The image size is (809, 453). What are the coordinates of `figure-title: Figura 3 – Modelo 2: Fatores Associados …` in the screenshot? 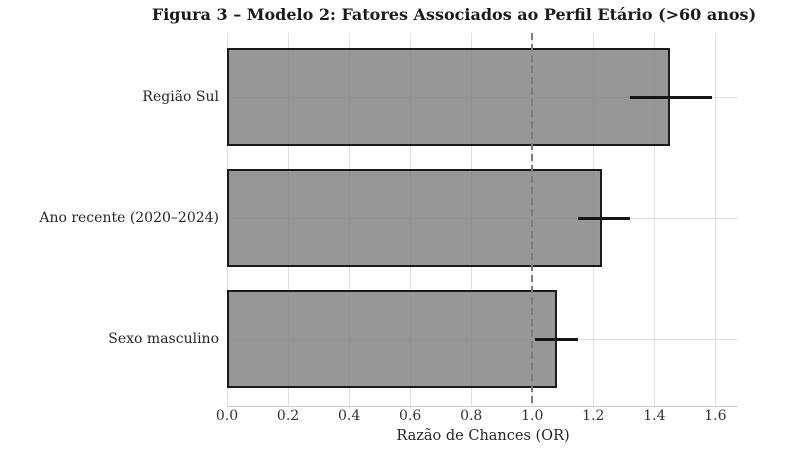 It's located at (454, 14).